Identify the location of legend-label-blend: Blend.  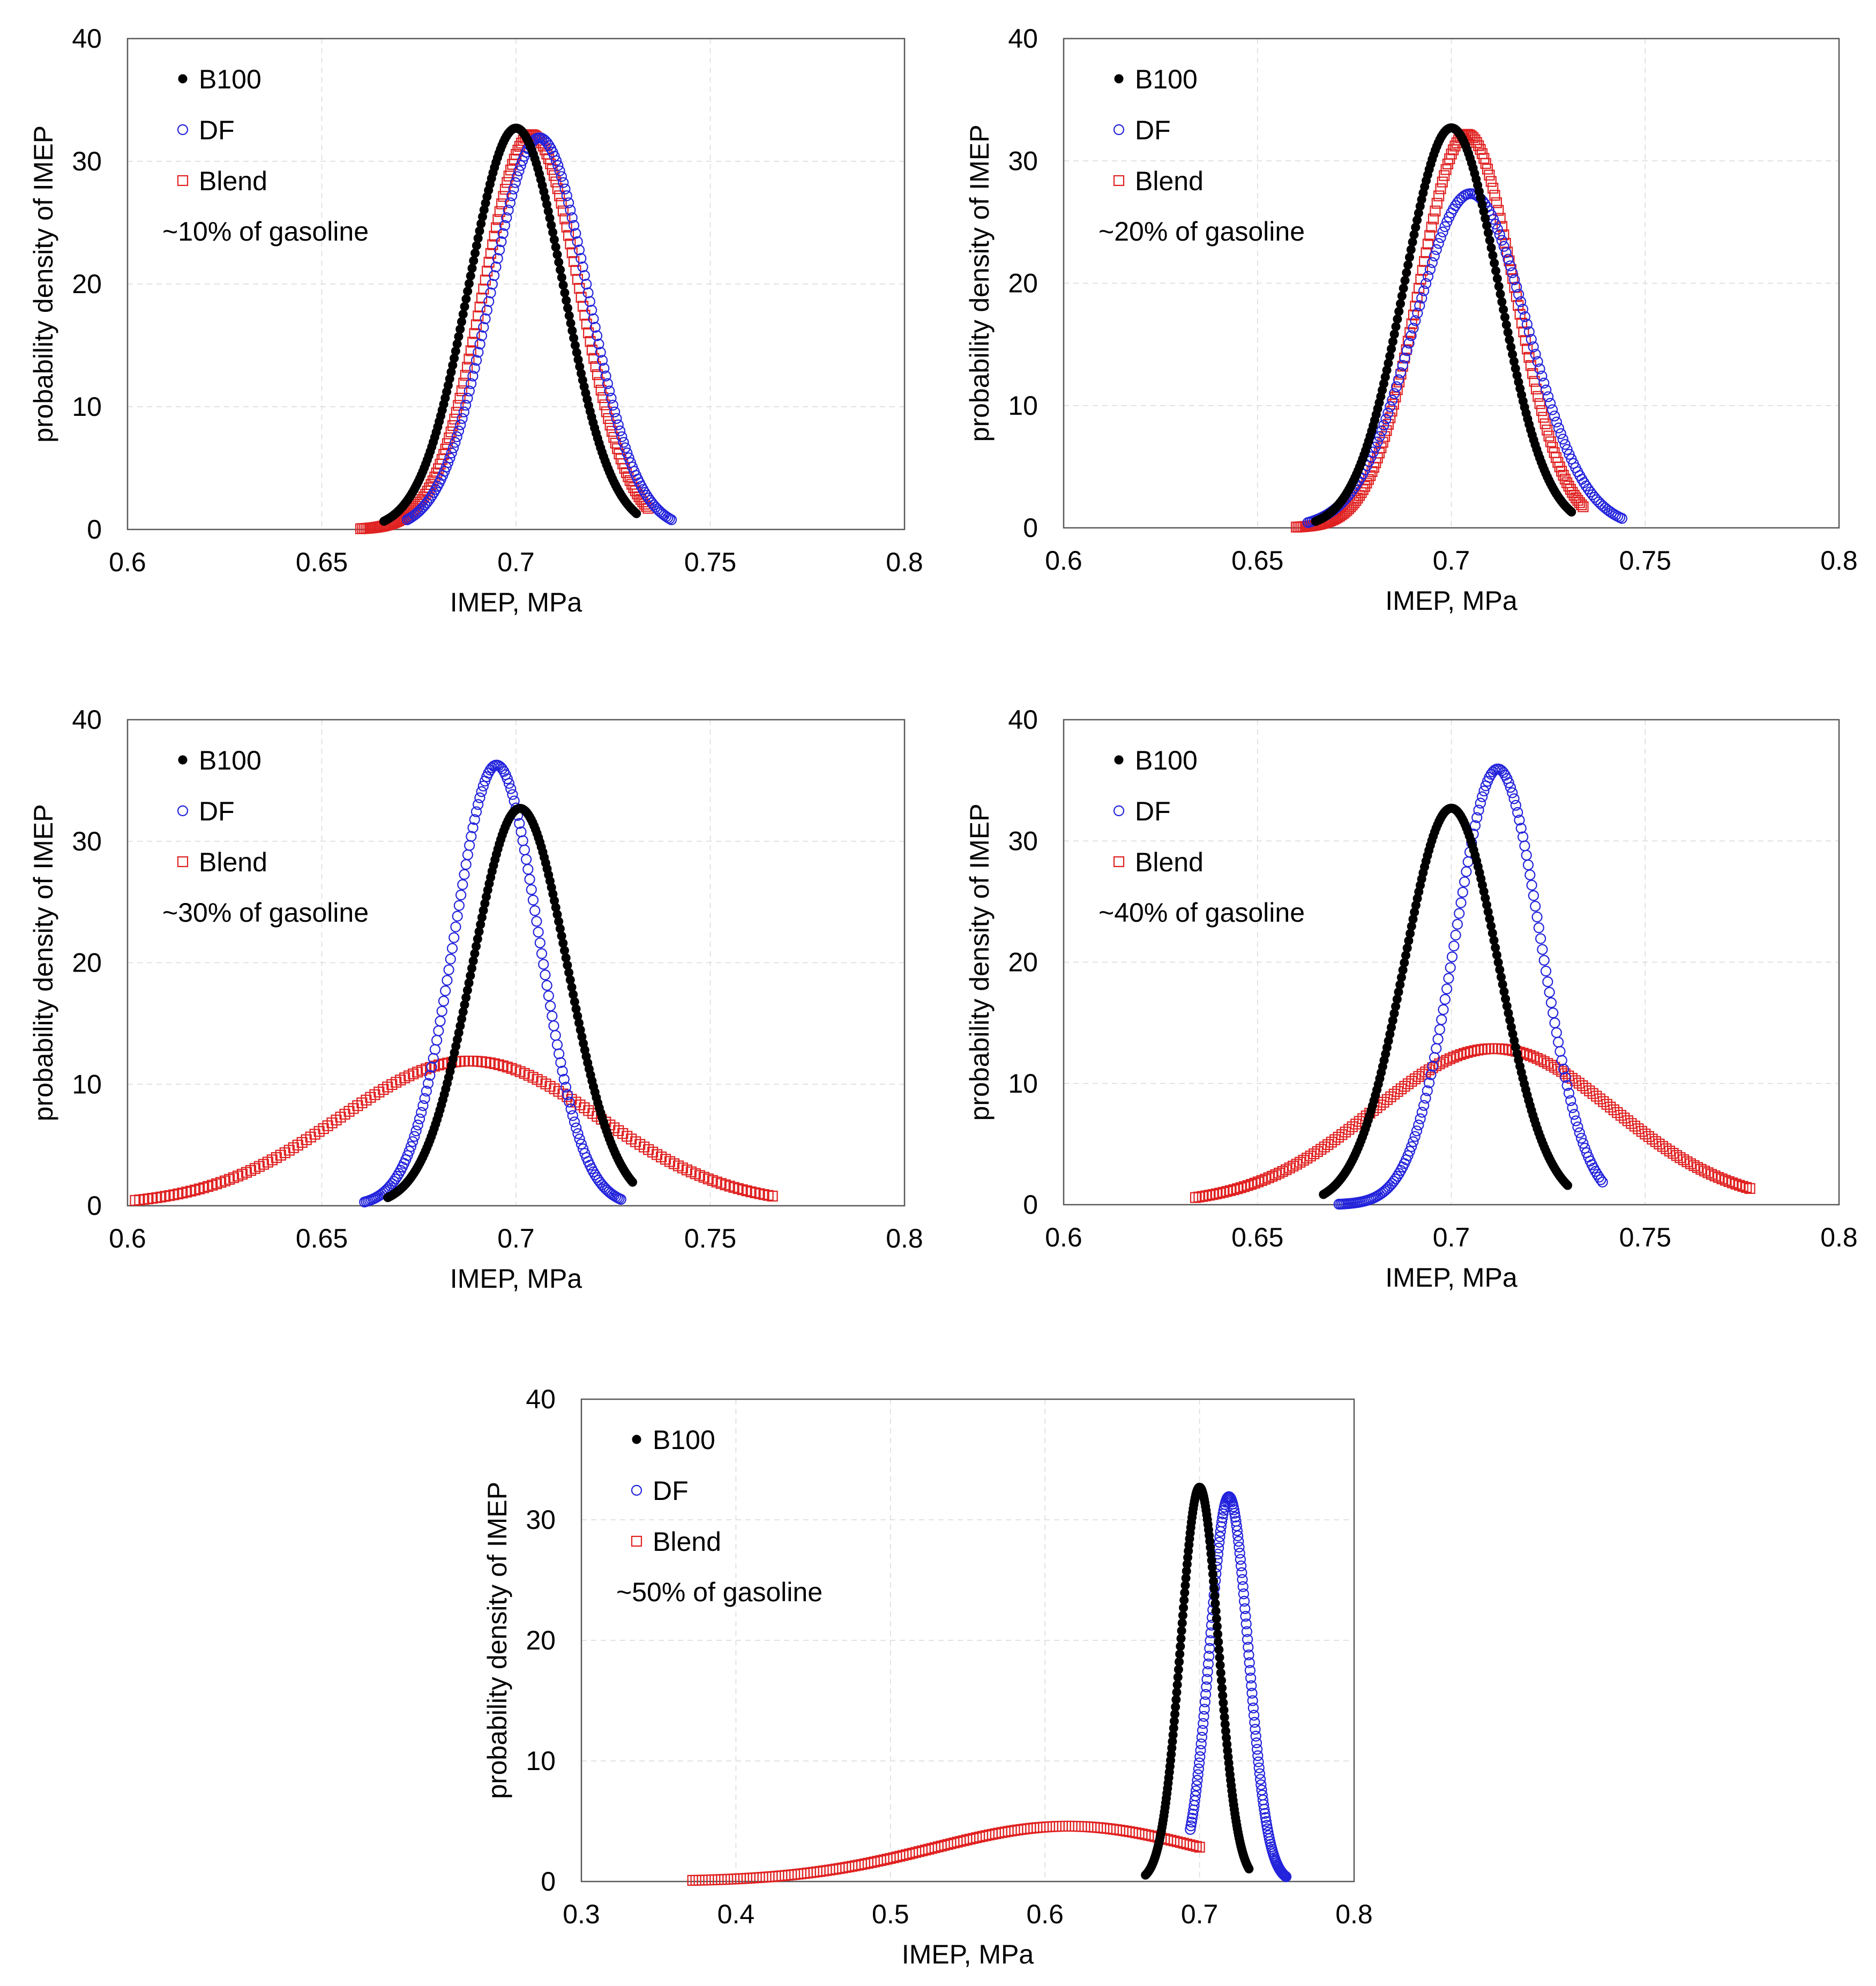
(233, 181).